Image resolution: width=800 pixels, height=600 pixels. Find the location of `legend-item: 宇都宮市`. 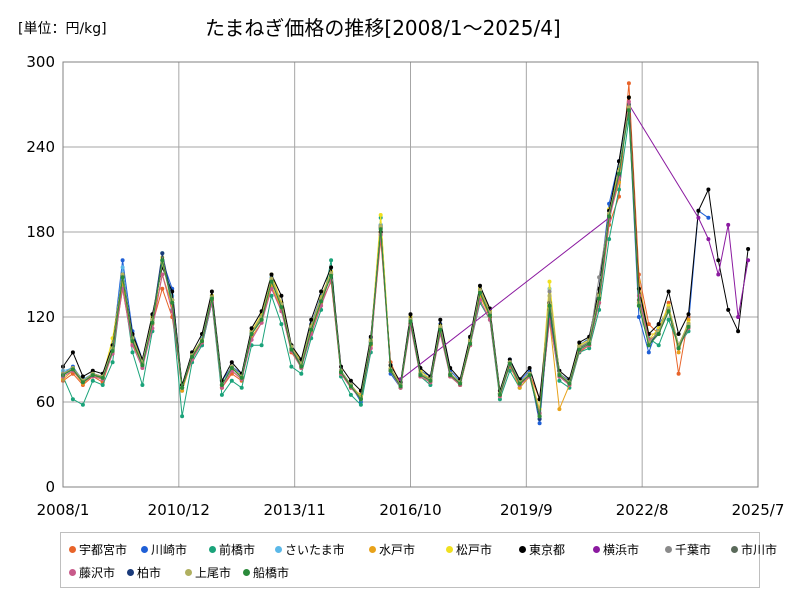

legend-item: 宇都宮市 is located at coordinates (98, 549).